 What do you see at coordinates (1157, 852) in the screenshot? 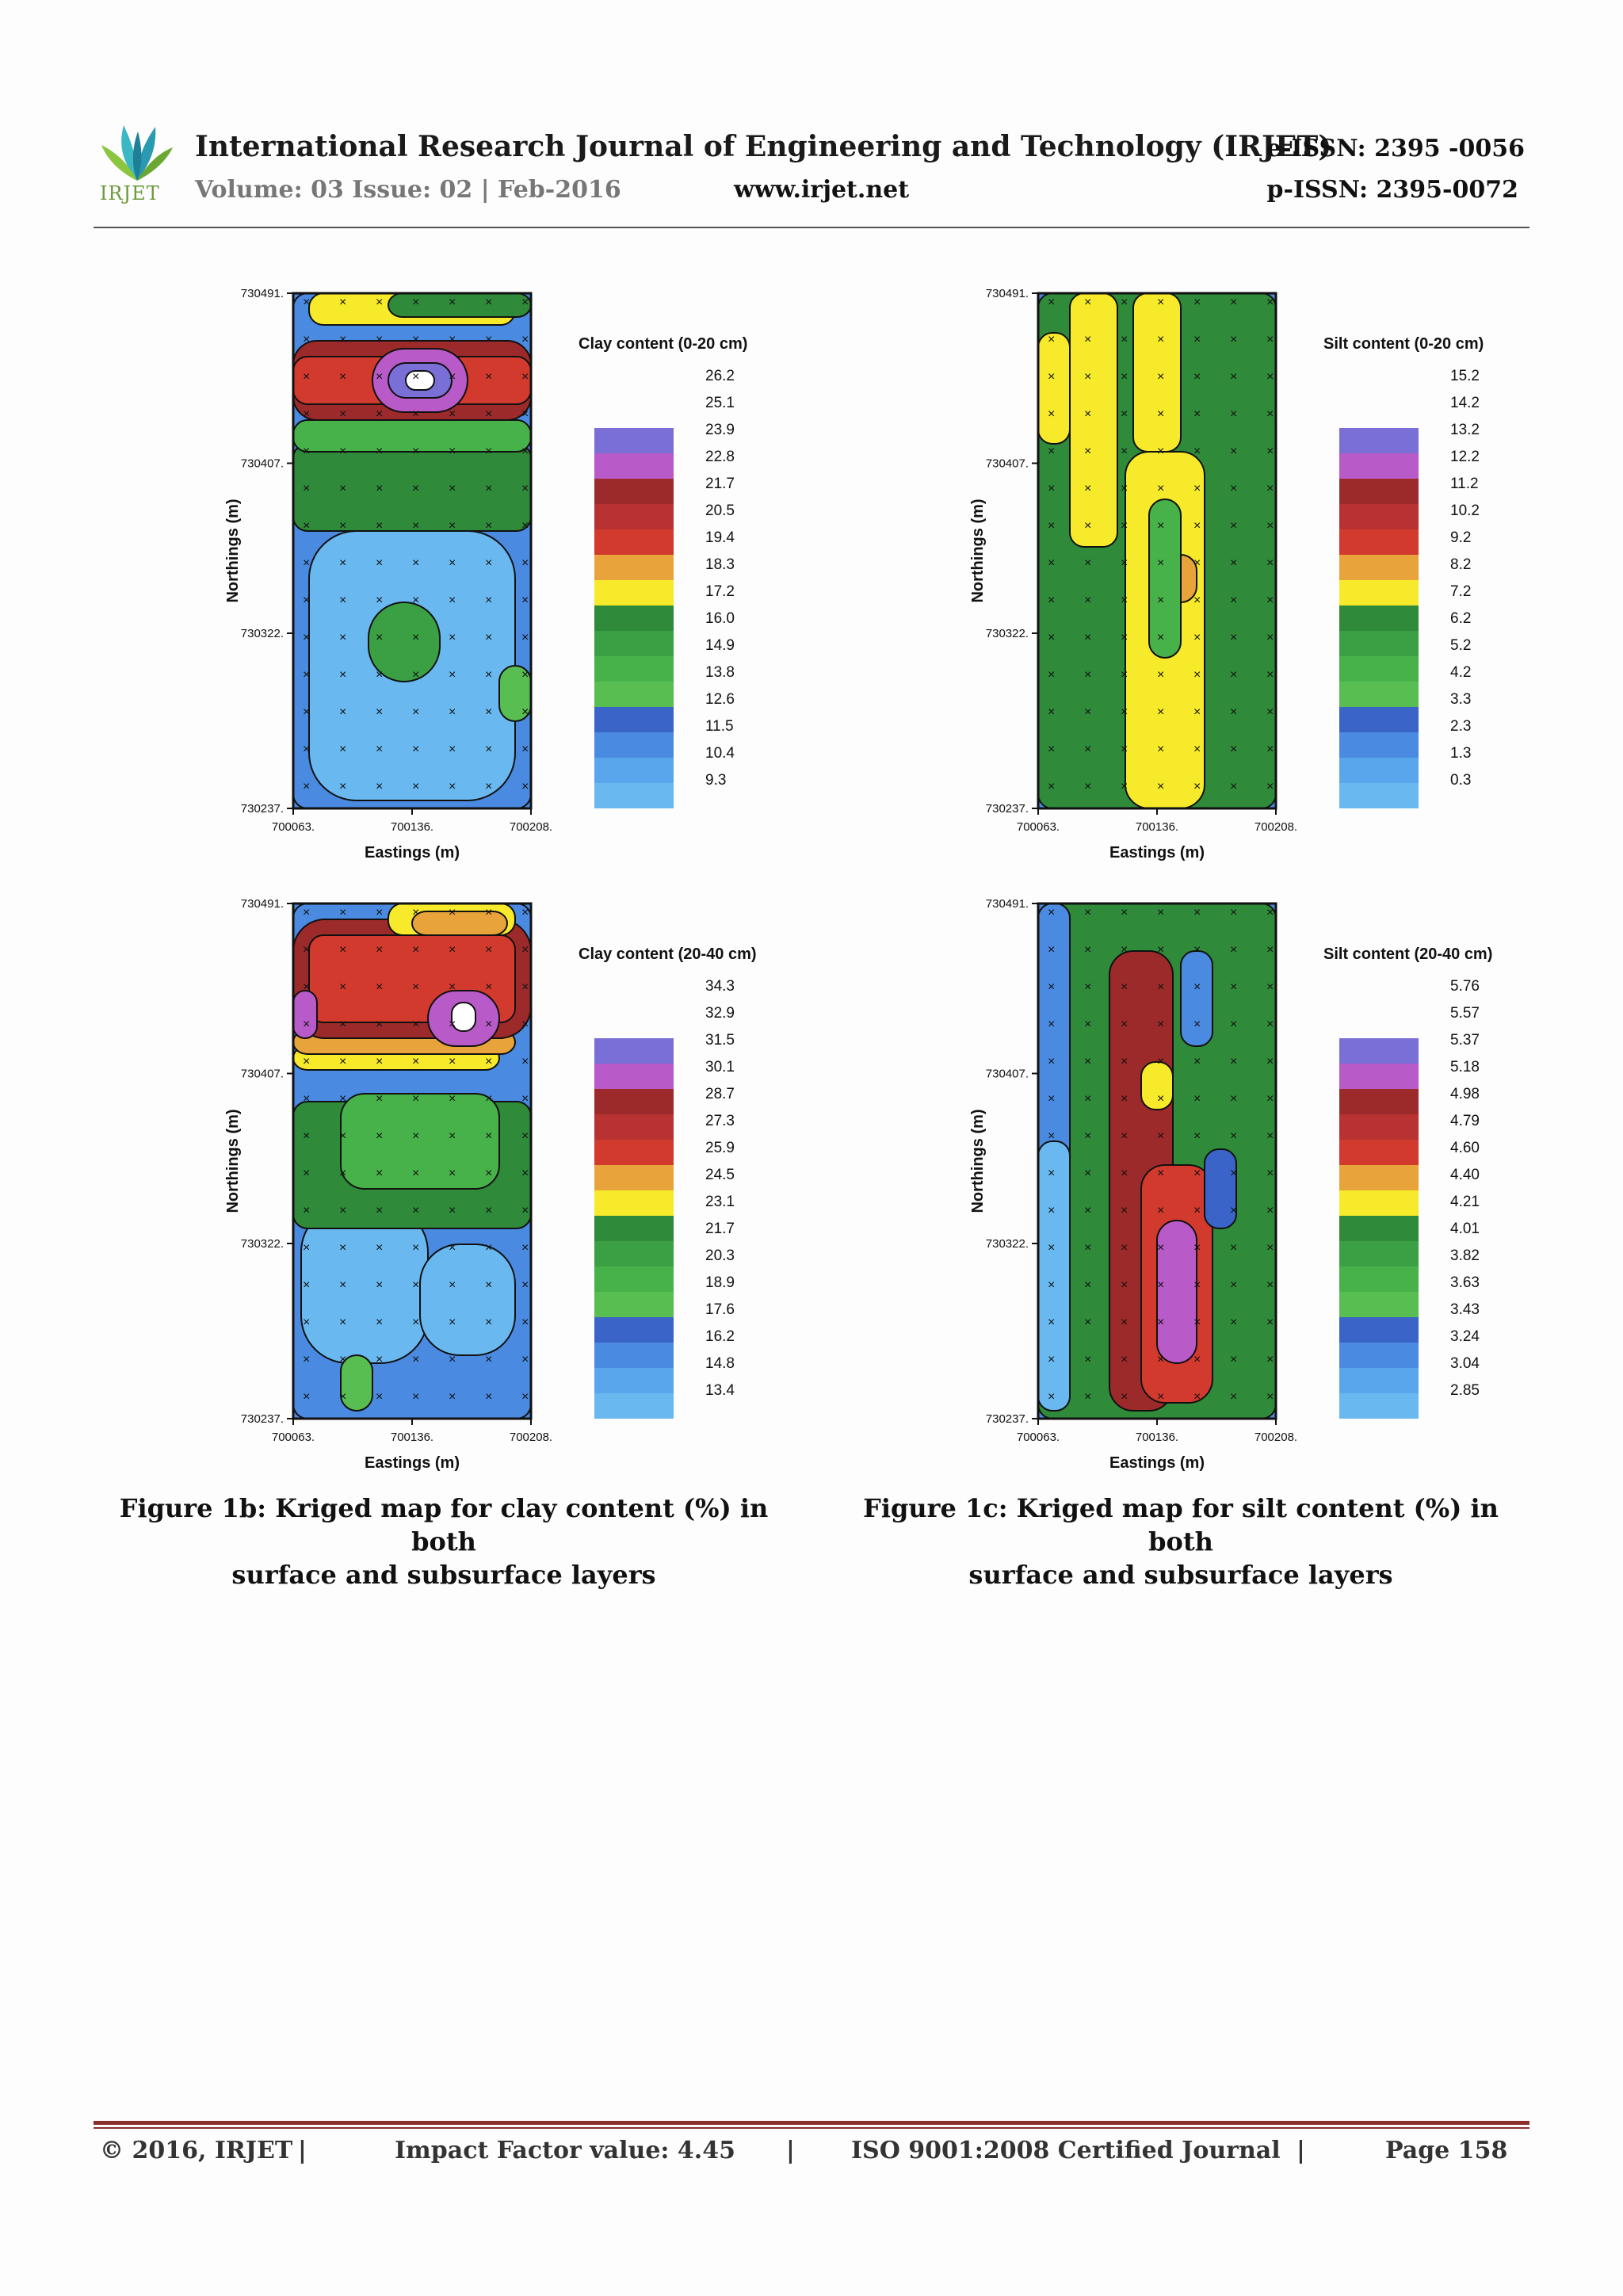
I see `x-axis-label: Eastings (m)` at bounding box center [1157, 852].